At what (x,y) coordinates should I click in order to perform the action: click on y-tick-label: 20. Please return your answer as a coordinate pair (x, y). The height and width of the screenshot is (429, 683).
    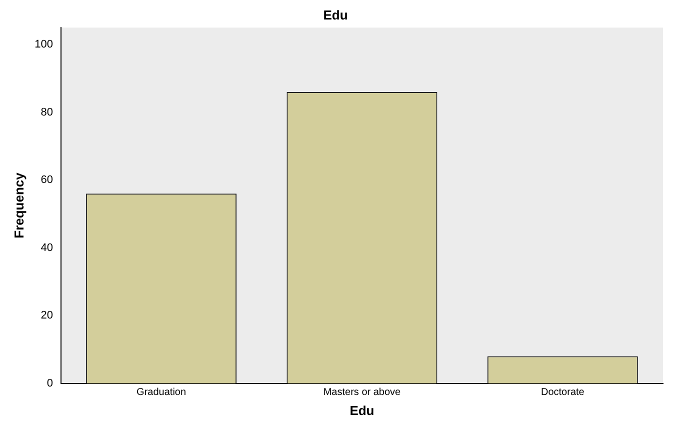
    Looking at the image, I should click on (46, 316).